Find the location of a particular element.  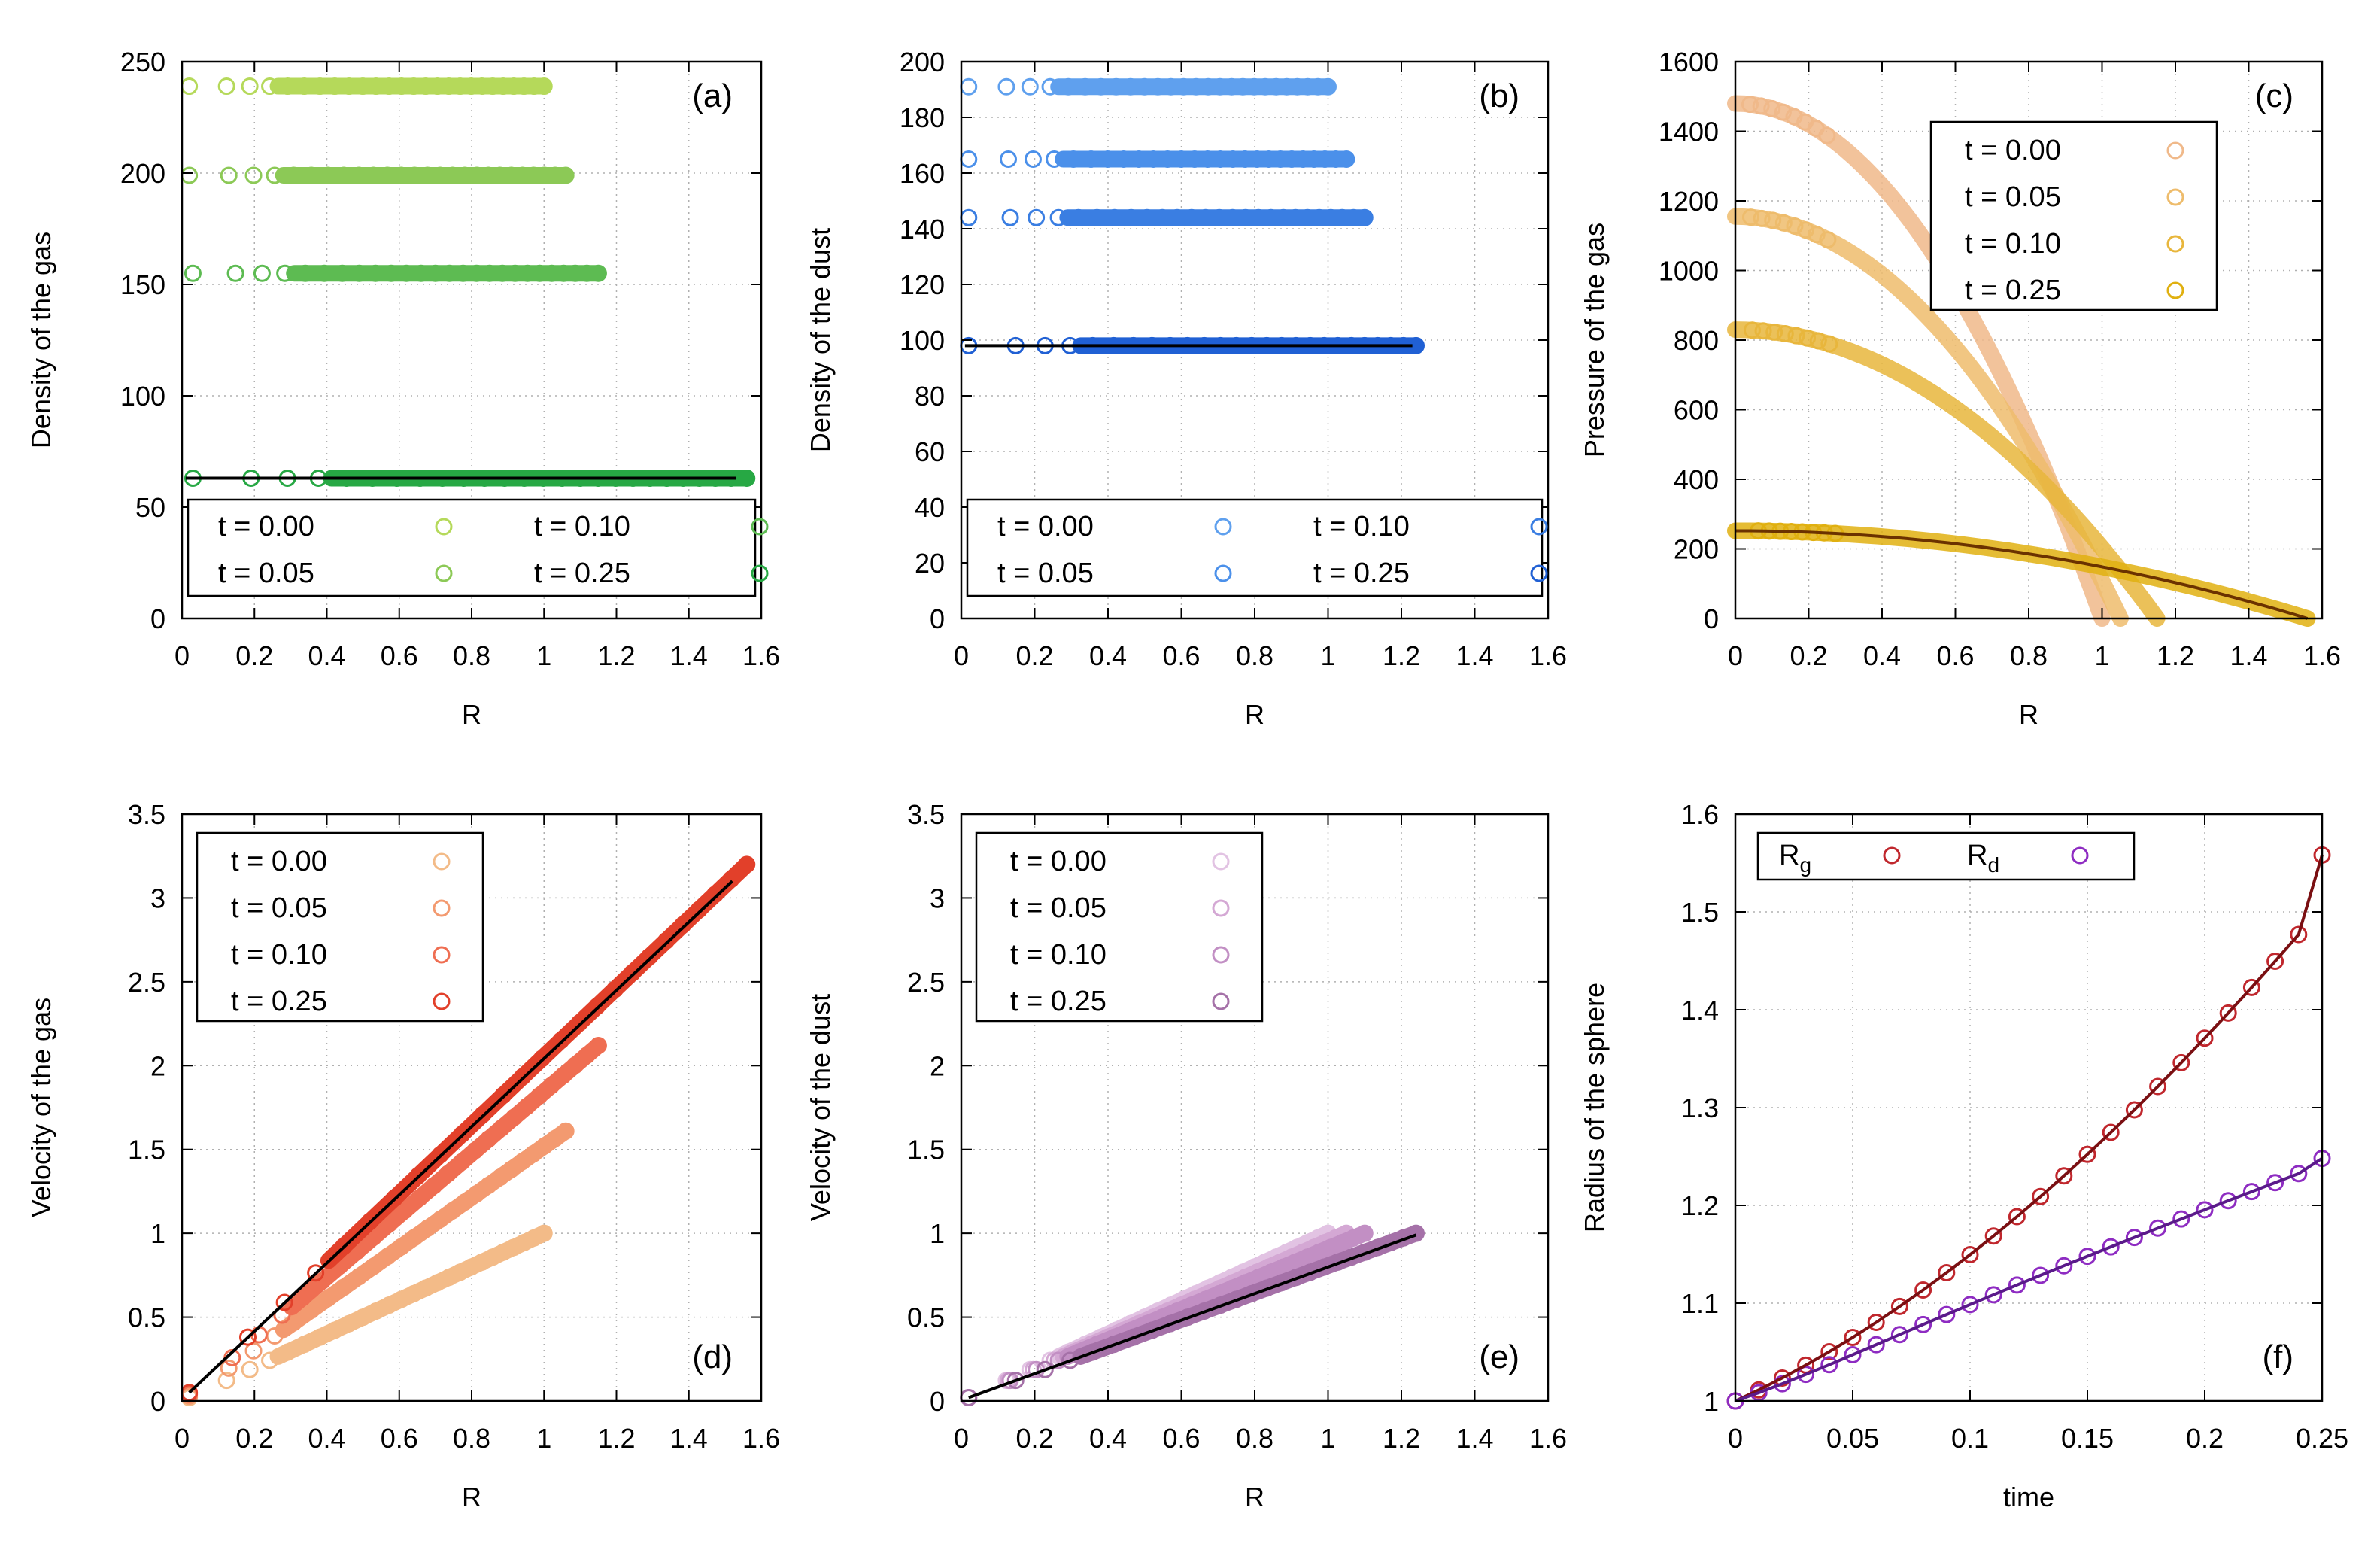

y-tick-label: 0.5 is located at coordinates (926, 1317).